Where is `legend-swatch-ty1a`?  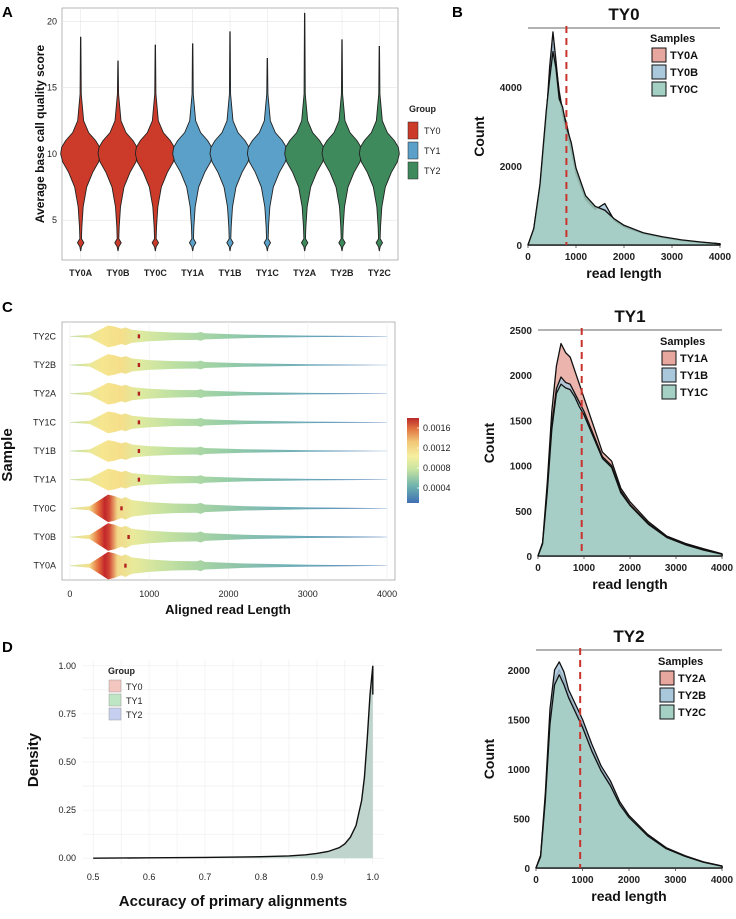
legend-swatch-ty1a is located at coordinates (669, 358).